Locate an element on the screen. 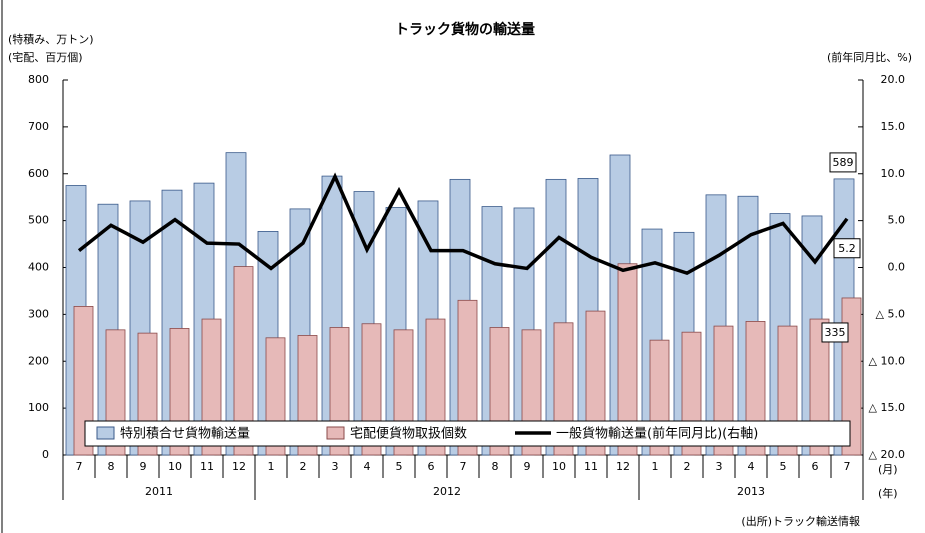  y2-tick-label: 0.0 is located at coordinates (897, 267).